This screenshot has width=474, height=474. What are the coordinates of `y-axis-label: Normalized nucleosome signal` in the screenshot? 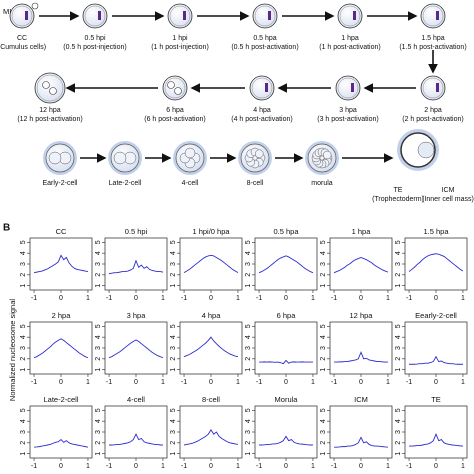 It's located at (12, 350).